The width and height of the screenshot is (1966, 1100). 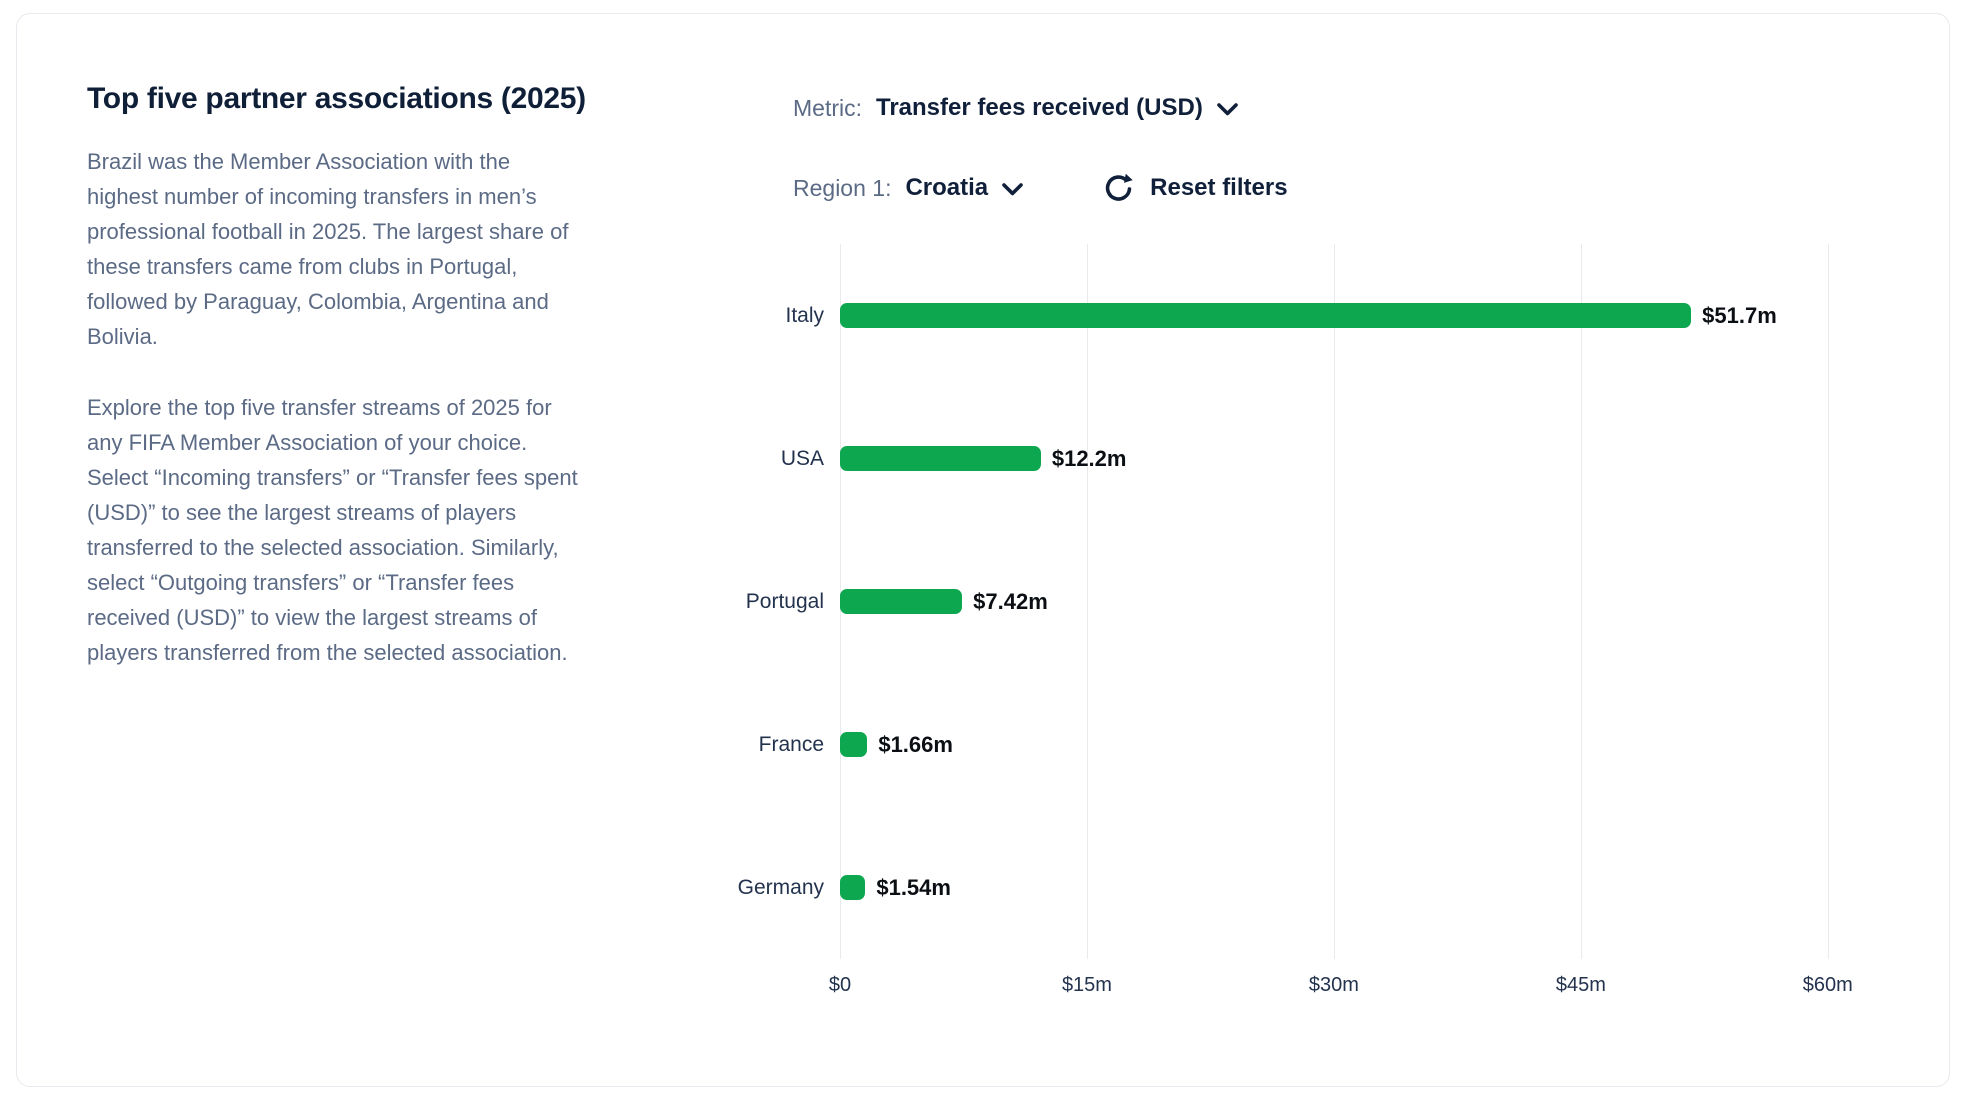 What do you see at coordinates (1086, 985) in the screenshot?
I see `x-tick-label: $15m` at bounding box center [1086, 985].